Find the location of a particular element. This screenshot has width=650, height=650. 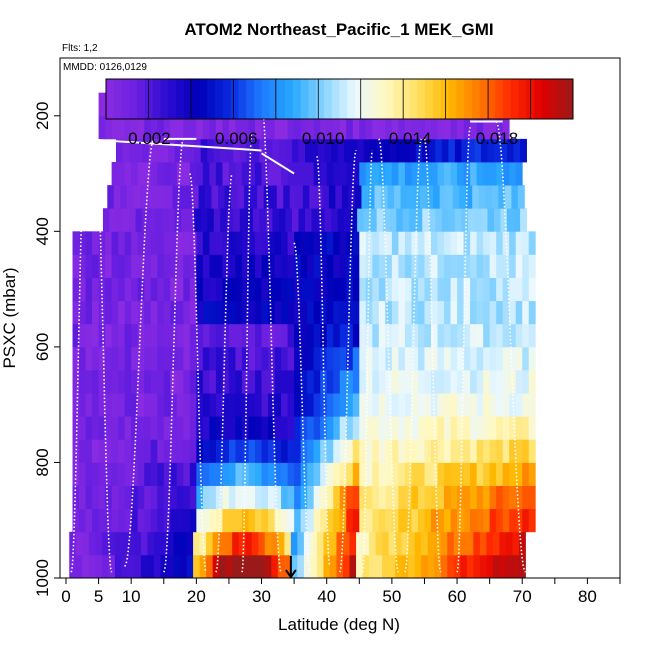

y-tick-label: 600 is located at coordinates (42, 347).